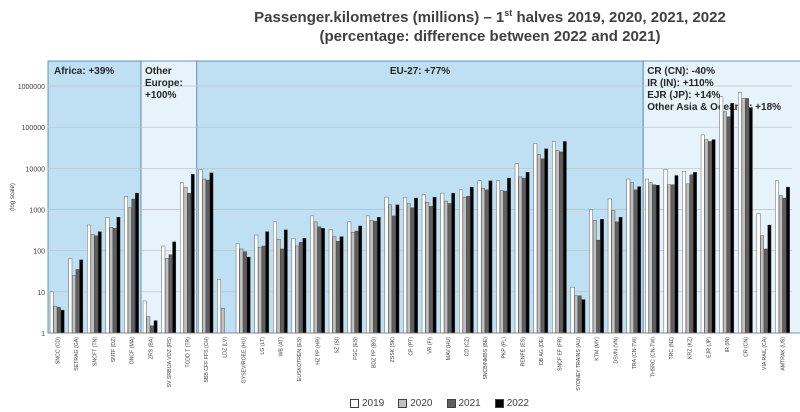  I want to click on legend-label: 2021, so click(469, 403).